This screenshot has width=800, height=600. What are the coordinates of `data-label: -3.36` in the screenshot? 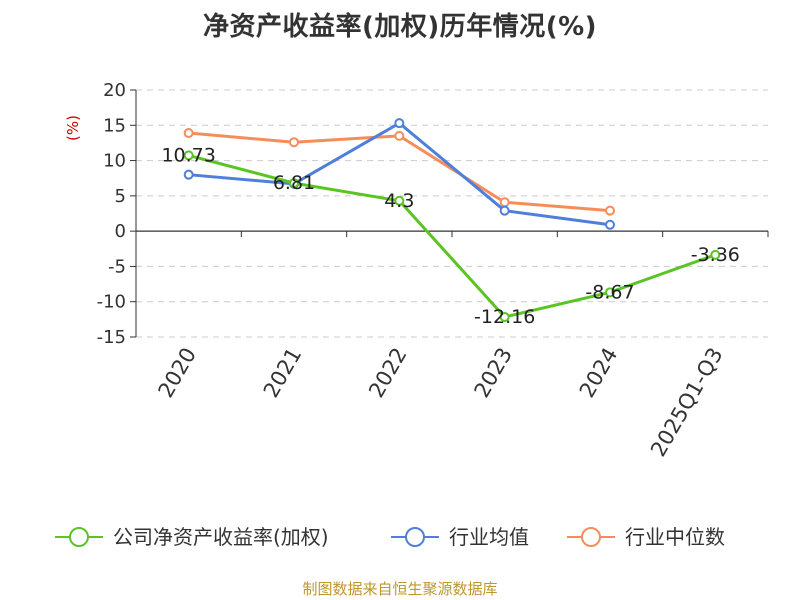 It's located at (715, 255).